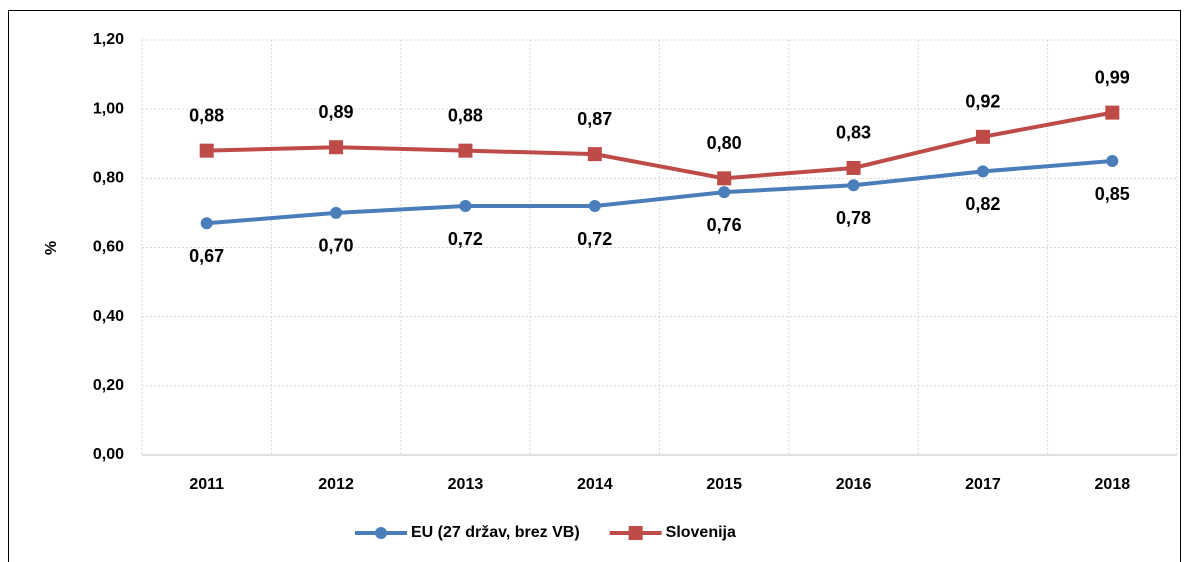 The height and width of the screenshot is (562, 1189). Describe the element at coordinates (982, 102) in the screenshot. I see `data-label: 0,92` at that location.